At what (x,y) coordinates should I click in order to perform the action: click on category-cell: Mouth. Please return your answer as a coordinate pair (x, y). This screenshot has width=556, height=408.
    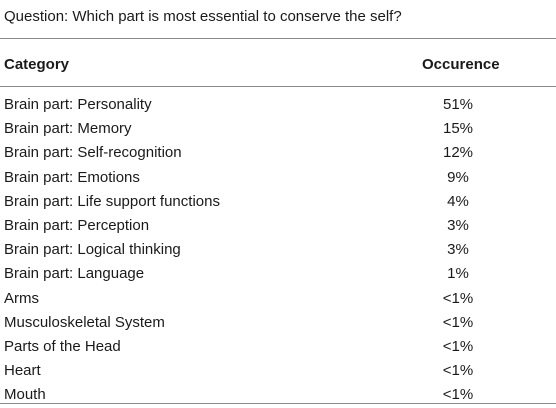
    Looking at the image, I should click on (25, 395).